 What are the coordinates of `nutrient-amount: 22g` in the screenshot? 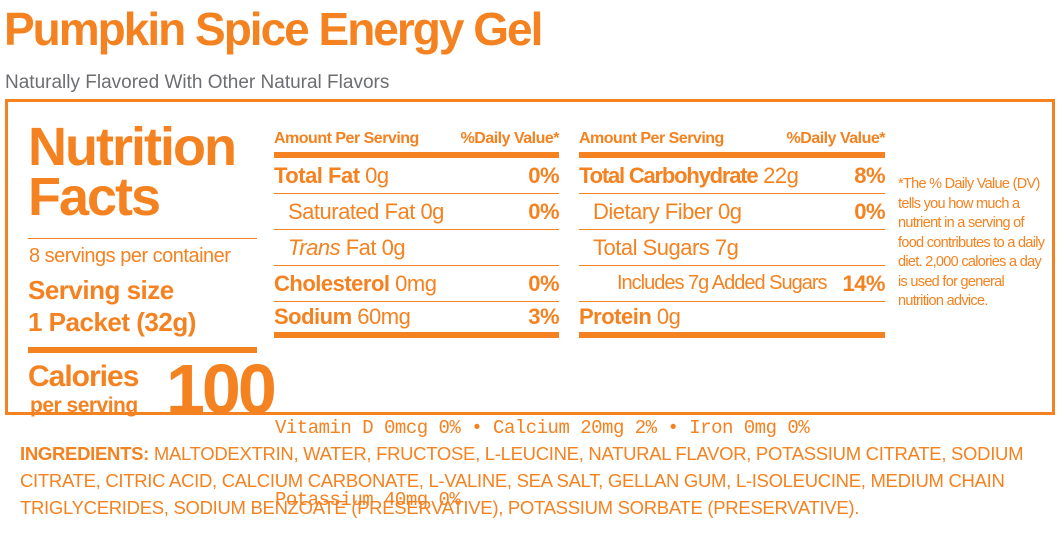 It's located at (781, 175).